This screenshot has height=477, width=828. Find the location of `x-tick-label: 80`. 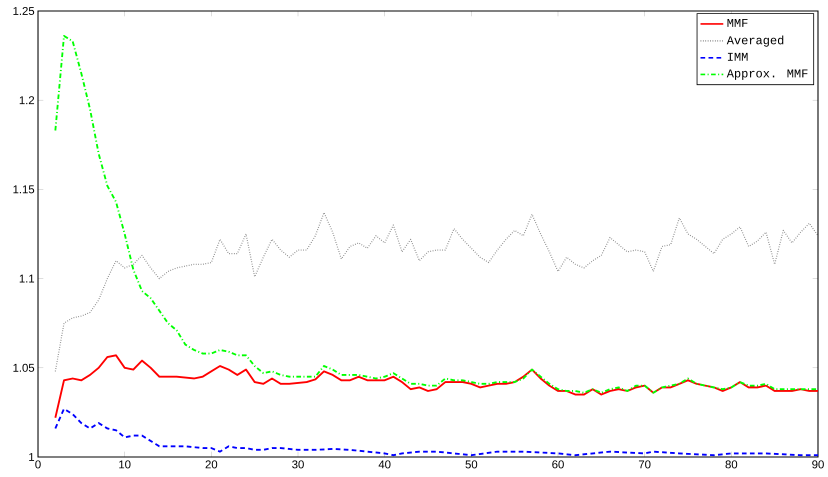

x-tick-label: 80 is located at coordinates (732, 464).